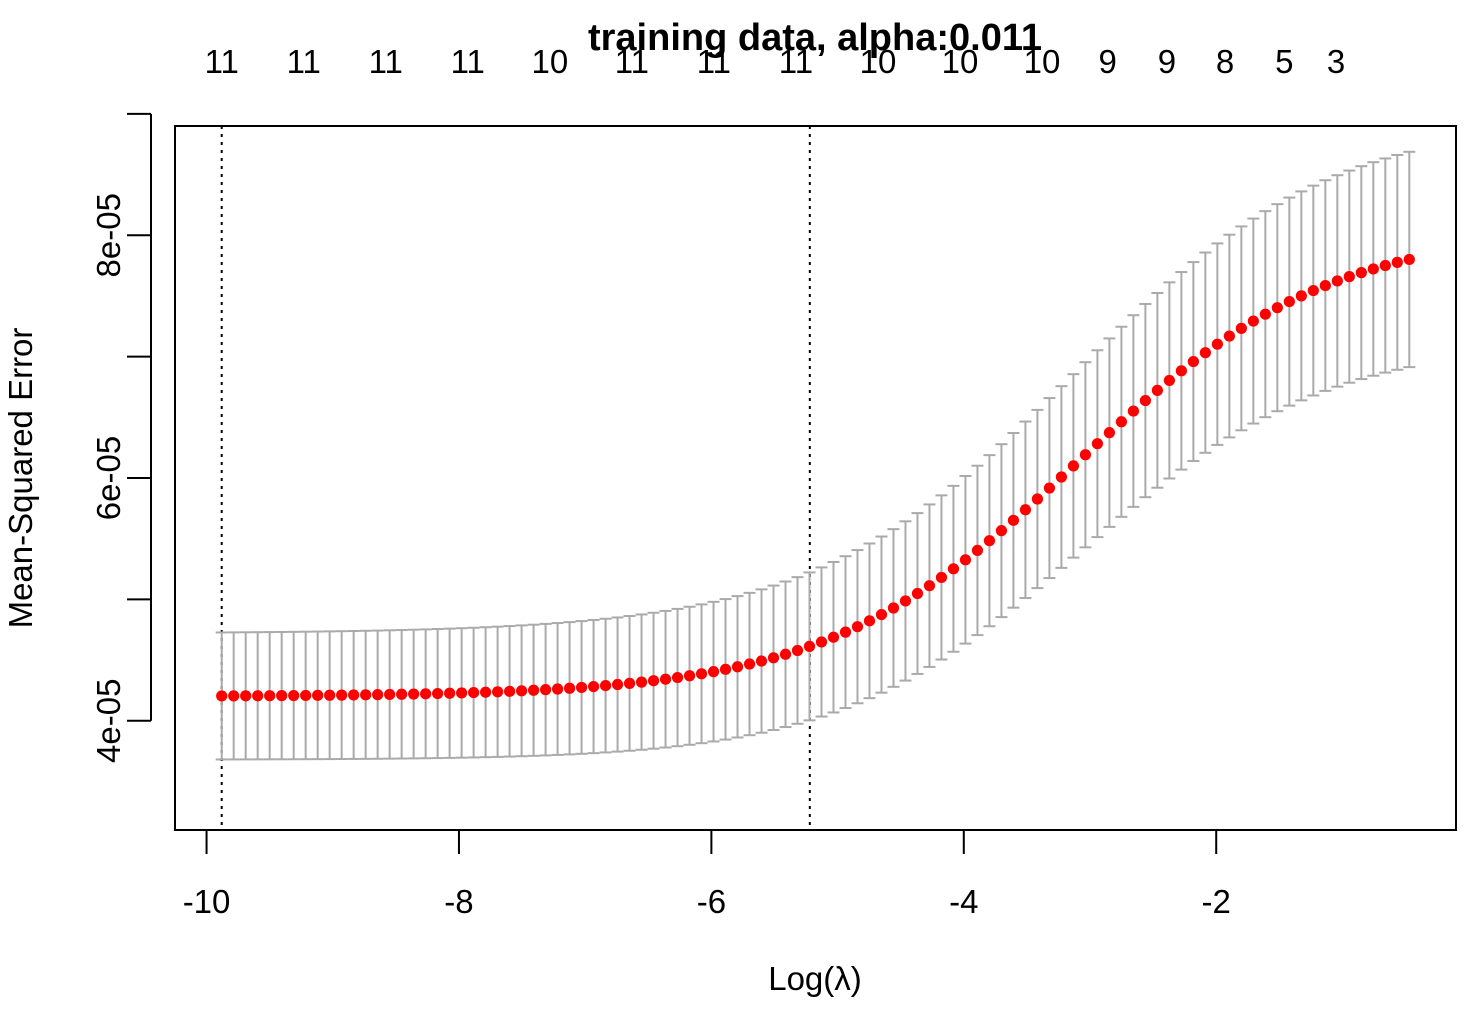 The width and height of the screenshot is (1469, 1012). I want to click on y-axis: 4e-05 6e-05 8e-05, so click(121, 437).